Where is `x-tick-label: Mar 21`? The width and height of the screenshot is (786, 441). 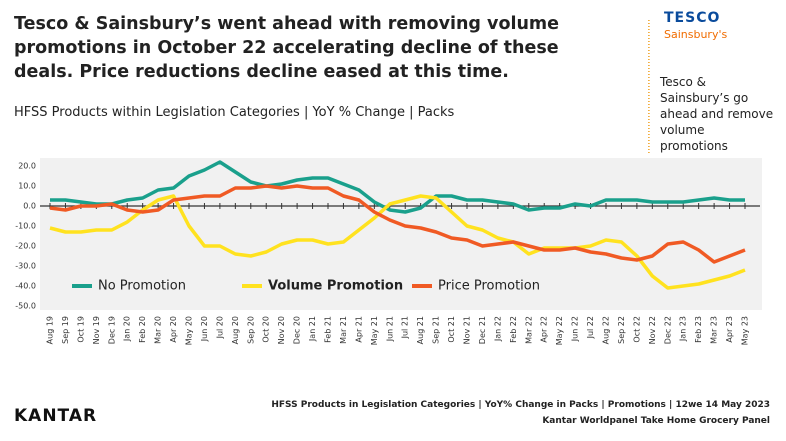
x-tick-label: Mar 21 is located at coordinates (343, 330).